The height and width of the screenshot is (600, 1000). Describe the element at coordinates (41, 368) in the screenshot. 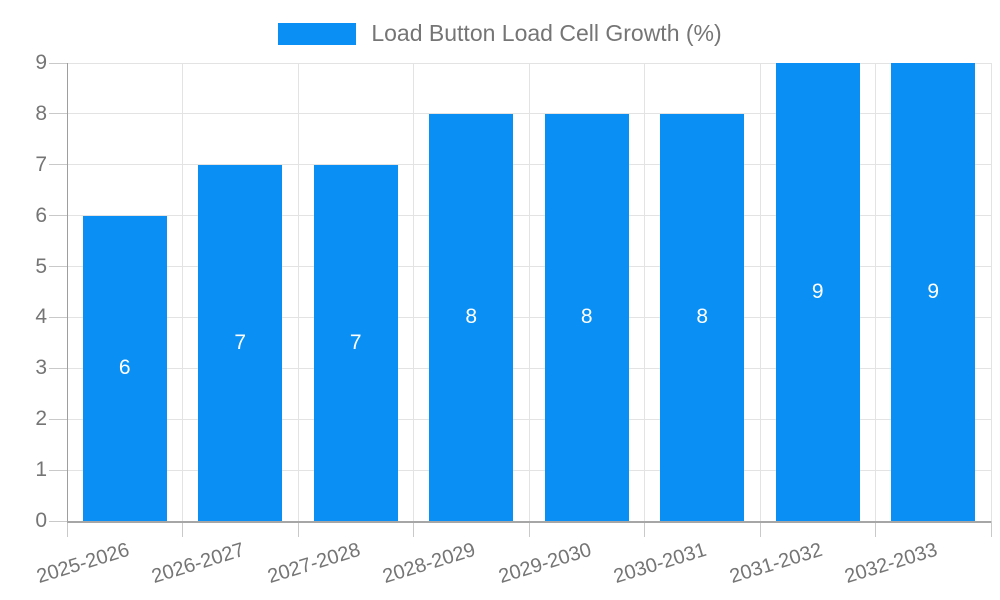

I see `y-axis-label: 3` at that location.